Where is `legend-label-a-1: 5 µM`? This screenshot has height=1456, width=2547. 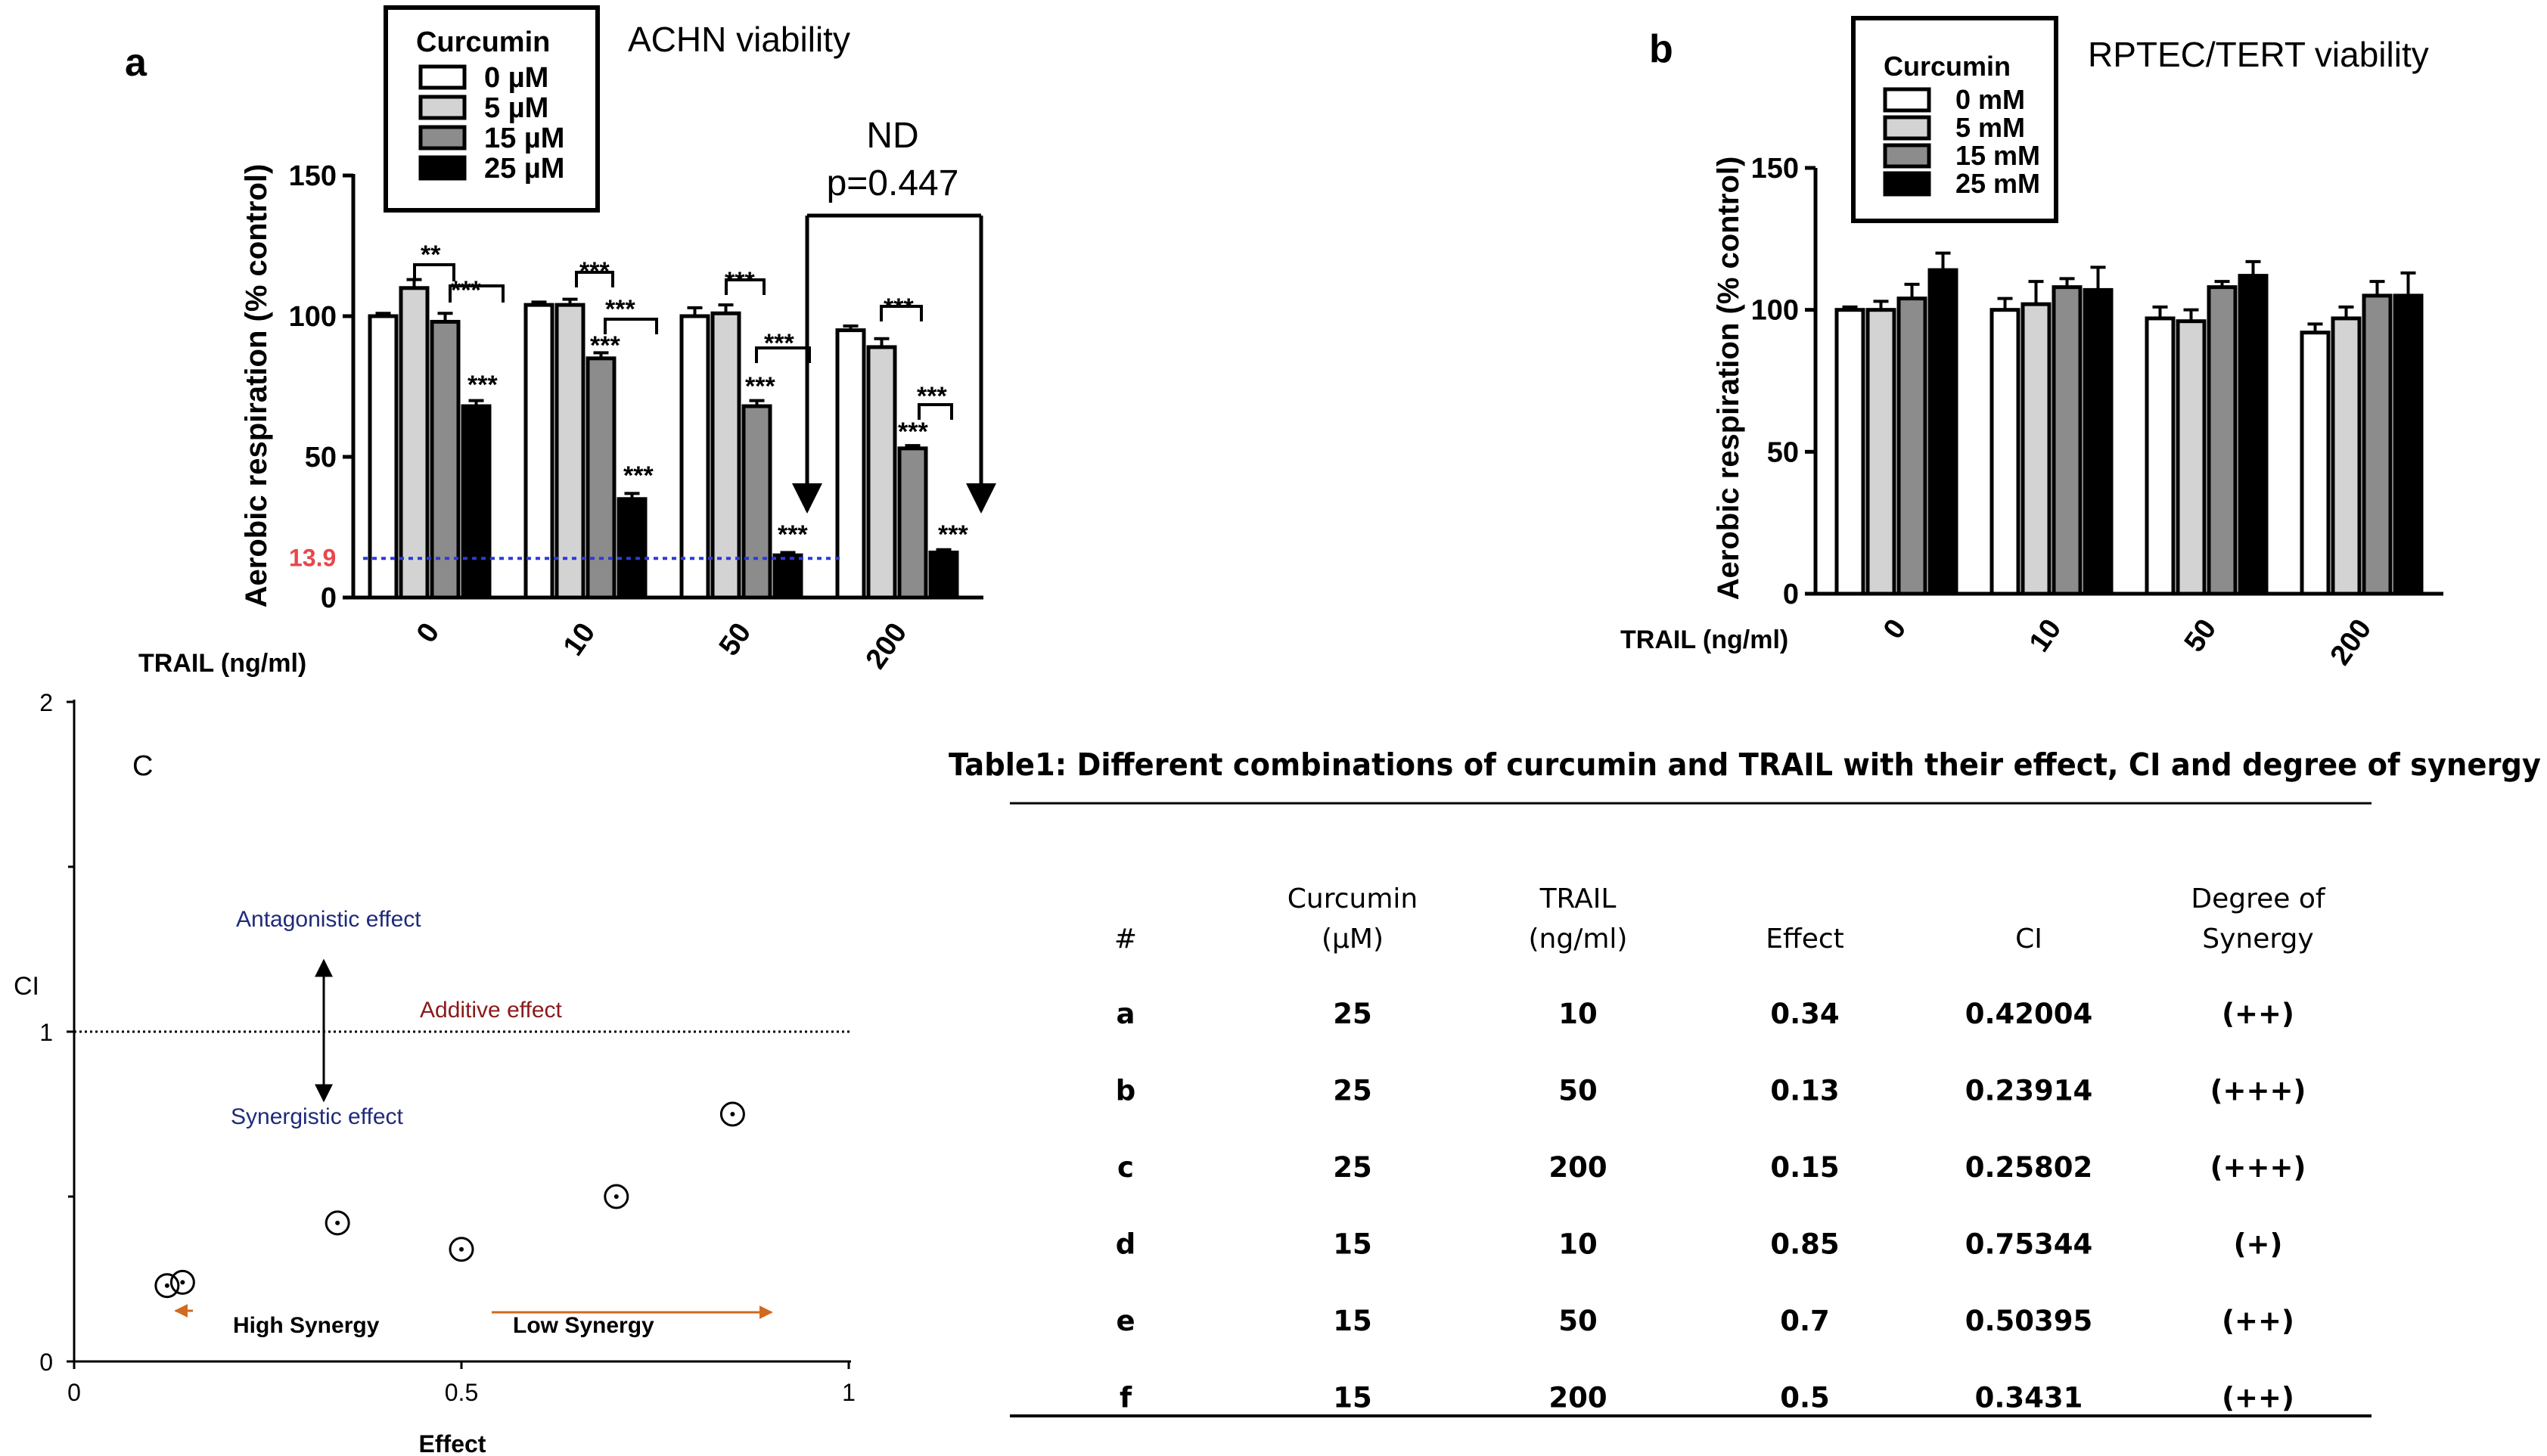
legend-label-a-1: 5 µM is located at coordinates (516, 108).